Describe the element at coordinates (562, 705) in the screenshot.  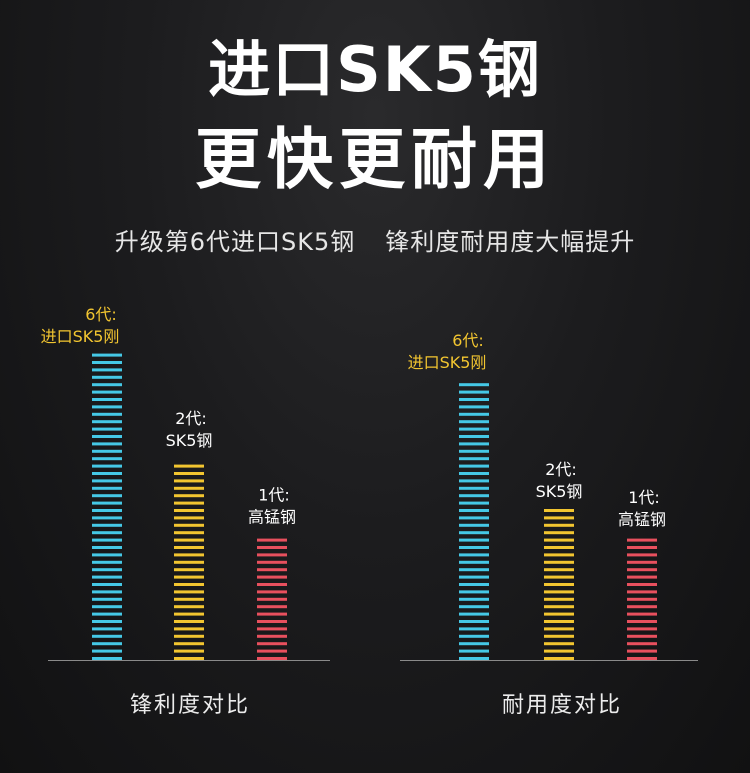
I see `chart-xlabel: 耐用度对比` at that location.